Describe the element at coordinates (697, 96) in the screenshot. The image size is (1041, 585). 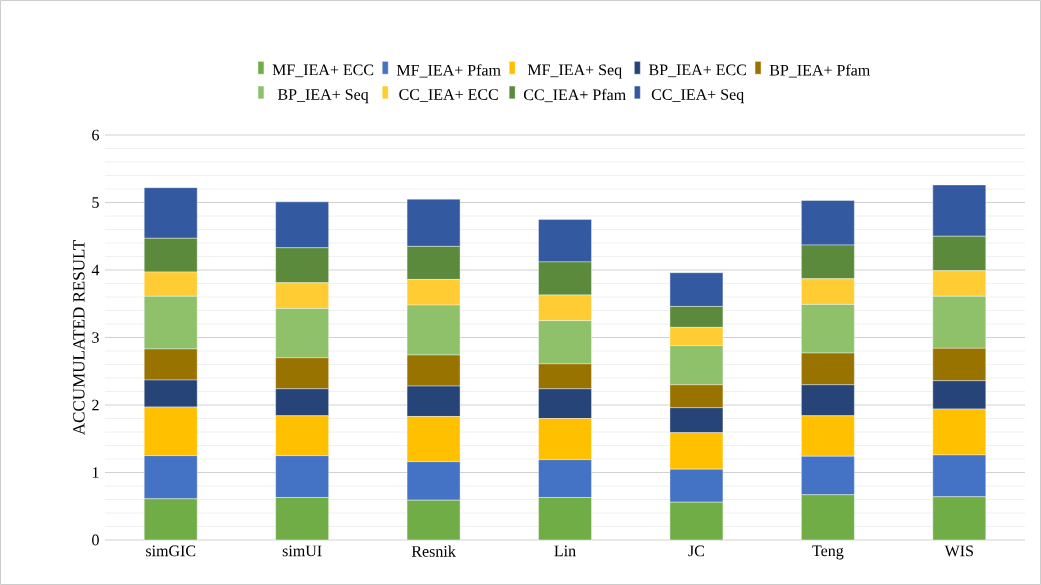
I see `legend-label: CC_IEA+ Seq` at that location.